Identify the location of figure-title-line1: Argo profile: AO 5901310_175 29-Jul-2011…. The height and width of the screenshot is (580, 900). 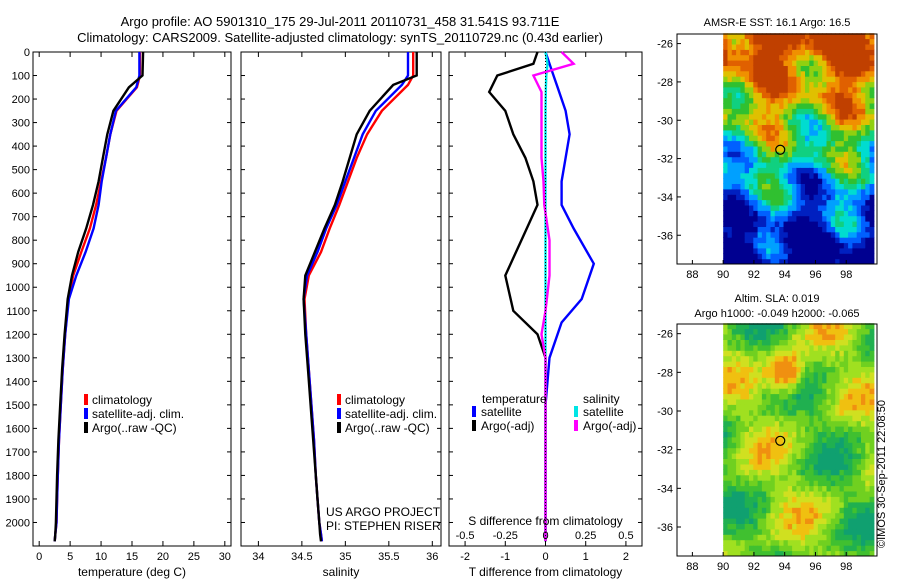
(340, 21).